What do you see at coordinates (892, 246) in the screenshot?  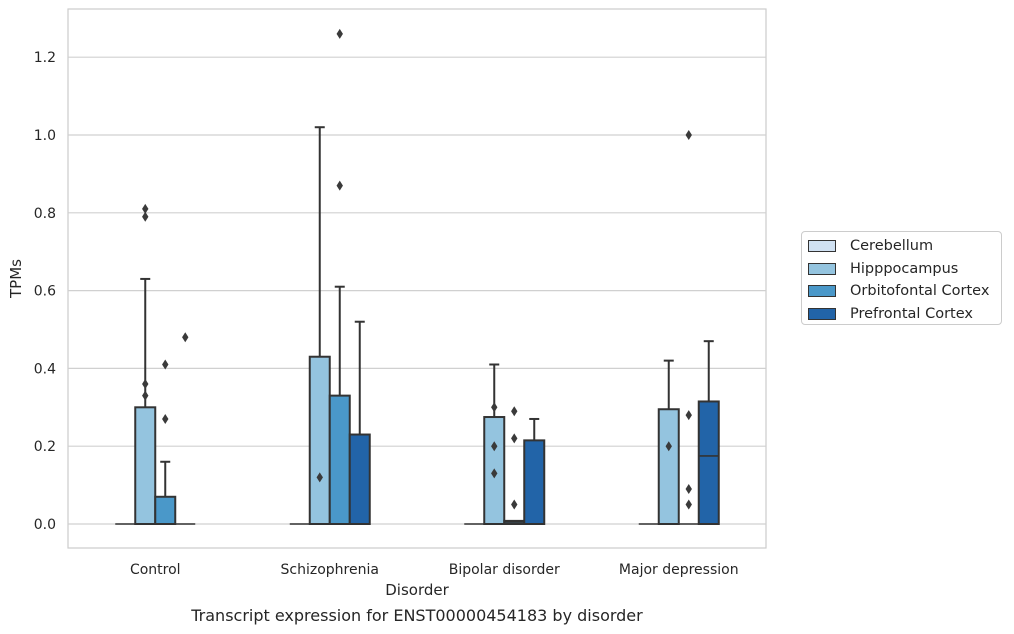 I see `legend-label-cerebellum: Cerebellum` at bounding box center [892, 246].